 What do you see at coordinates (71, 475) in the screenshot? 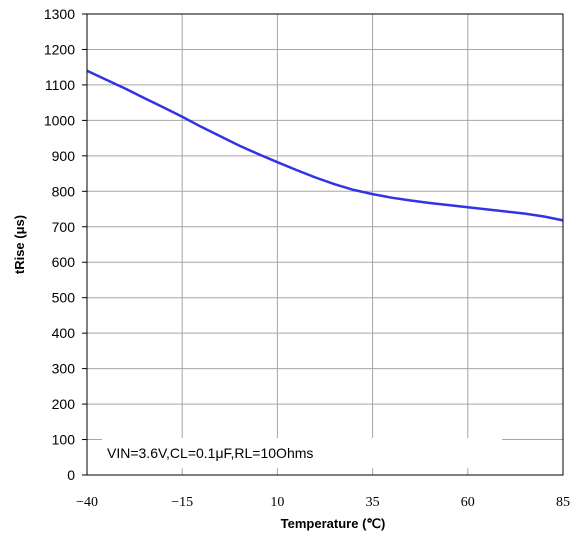
I see `y-tick-label: 0` at bounding box center [71, 475].